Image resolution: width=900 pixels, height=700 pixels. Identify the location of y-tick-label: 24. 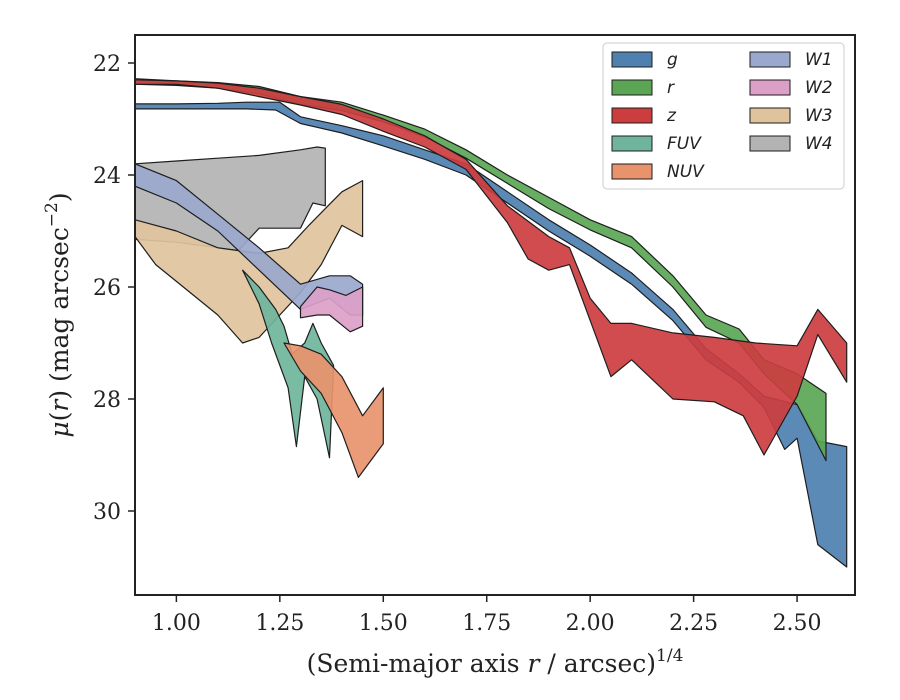
(107, 176).